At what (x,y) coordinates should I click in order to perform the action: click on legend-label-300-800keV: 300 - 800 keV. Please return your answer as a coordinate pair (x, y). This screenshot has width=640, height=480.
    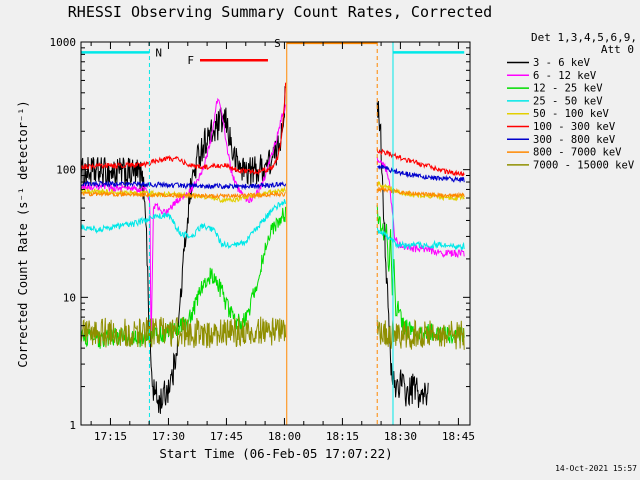
    Looking at the image, I should click on (574, 140).